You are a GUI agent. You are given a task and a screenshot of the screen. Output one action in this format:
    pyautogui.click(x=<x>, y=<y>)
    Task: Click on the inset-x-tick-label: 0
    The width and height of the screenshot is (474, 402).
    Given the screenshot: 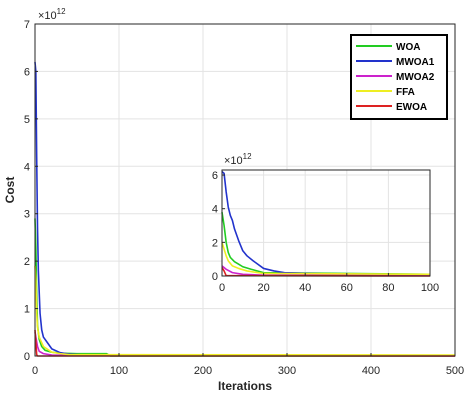 What is the action you would take?
    pyautogui.click(x=222, y=288)
    